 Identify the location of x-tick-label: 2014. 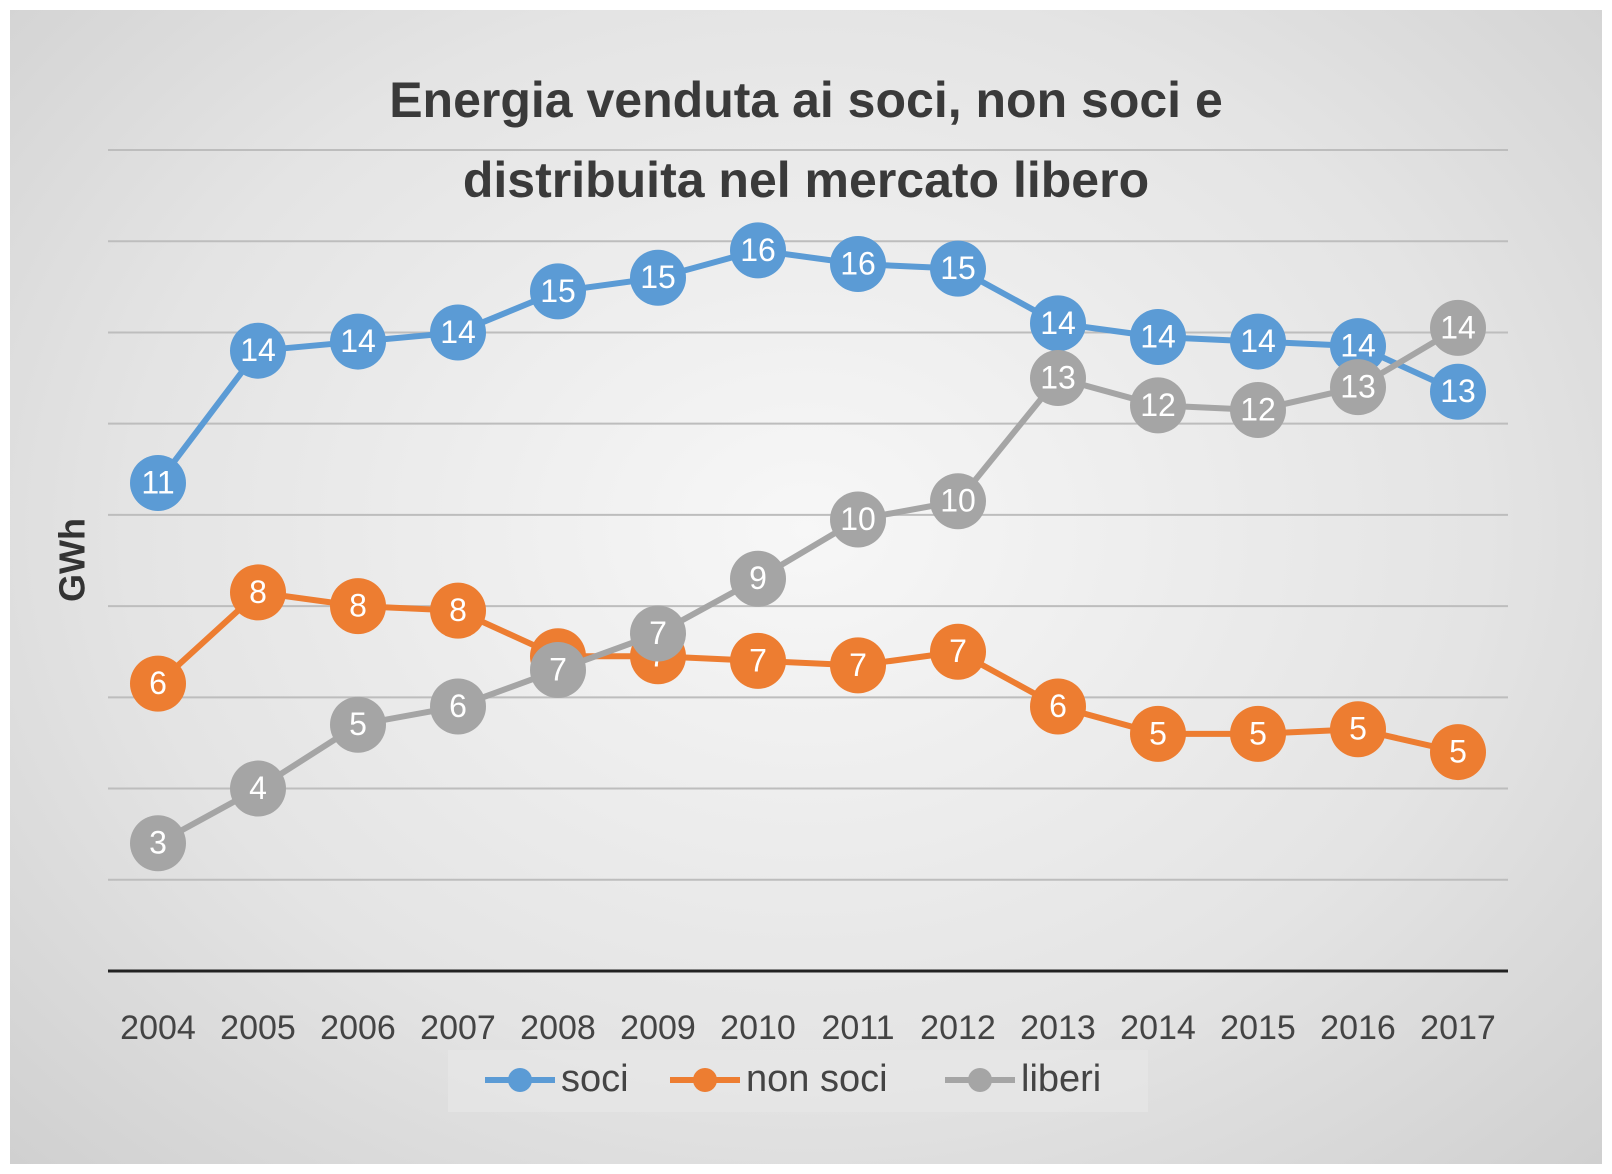
(1158, 1028).